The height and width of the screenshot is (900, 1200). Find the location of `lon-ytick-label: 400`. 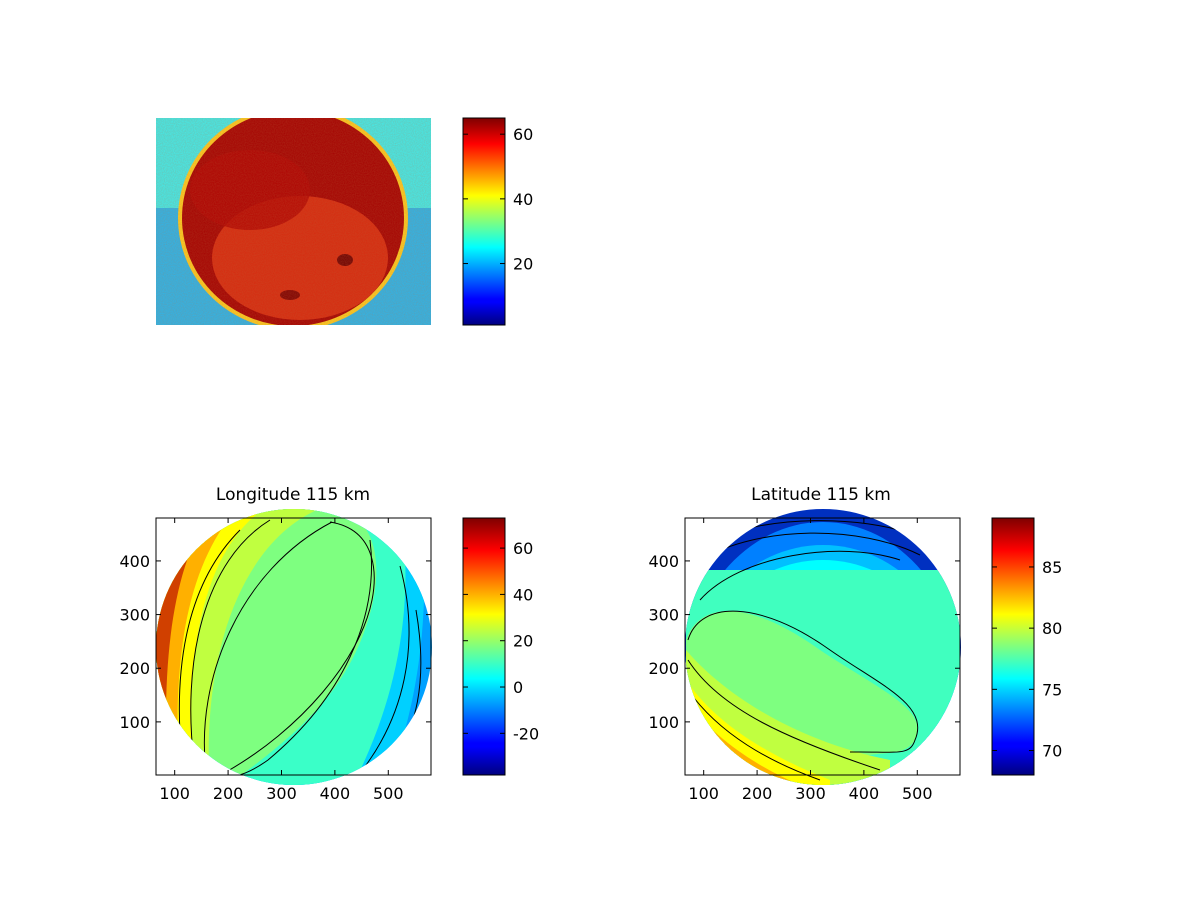

lon-ytick-label: 400 is located at coordinates (134, 561).